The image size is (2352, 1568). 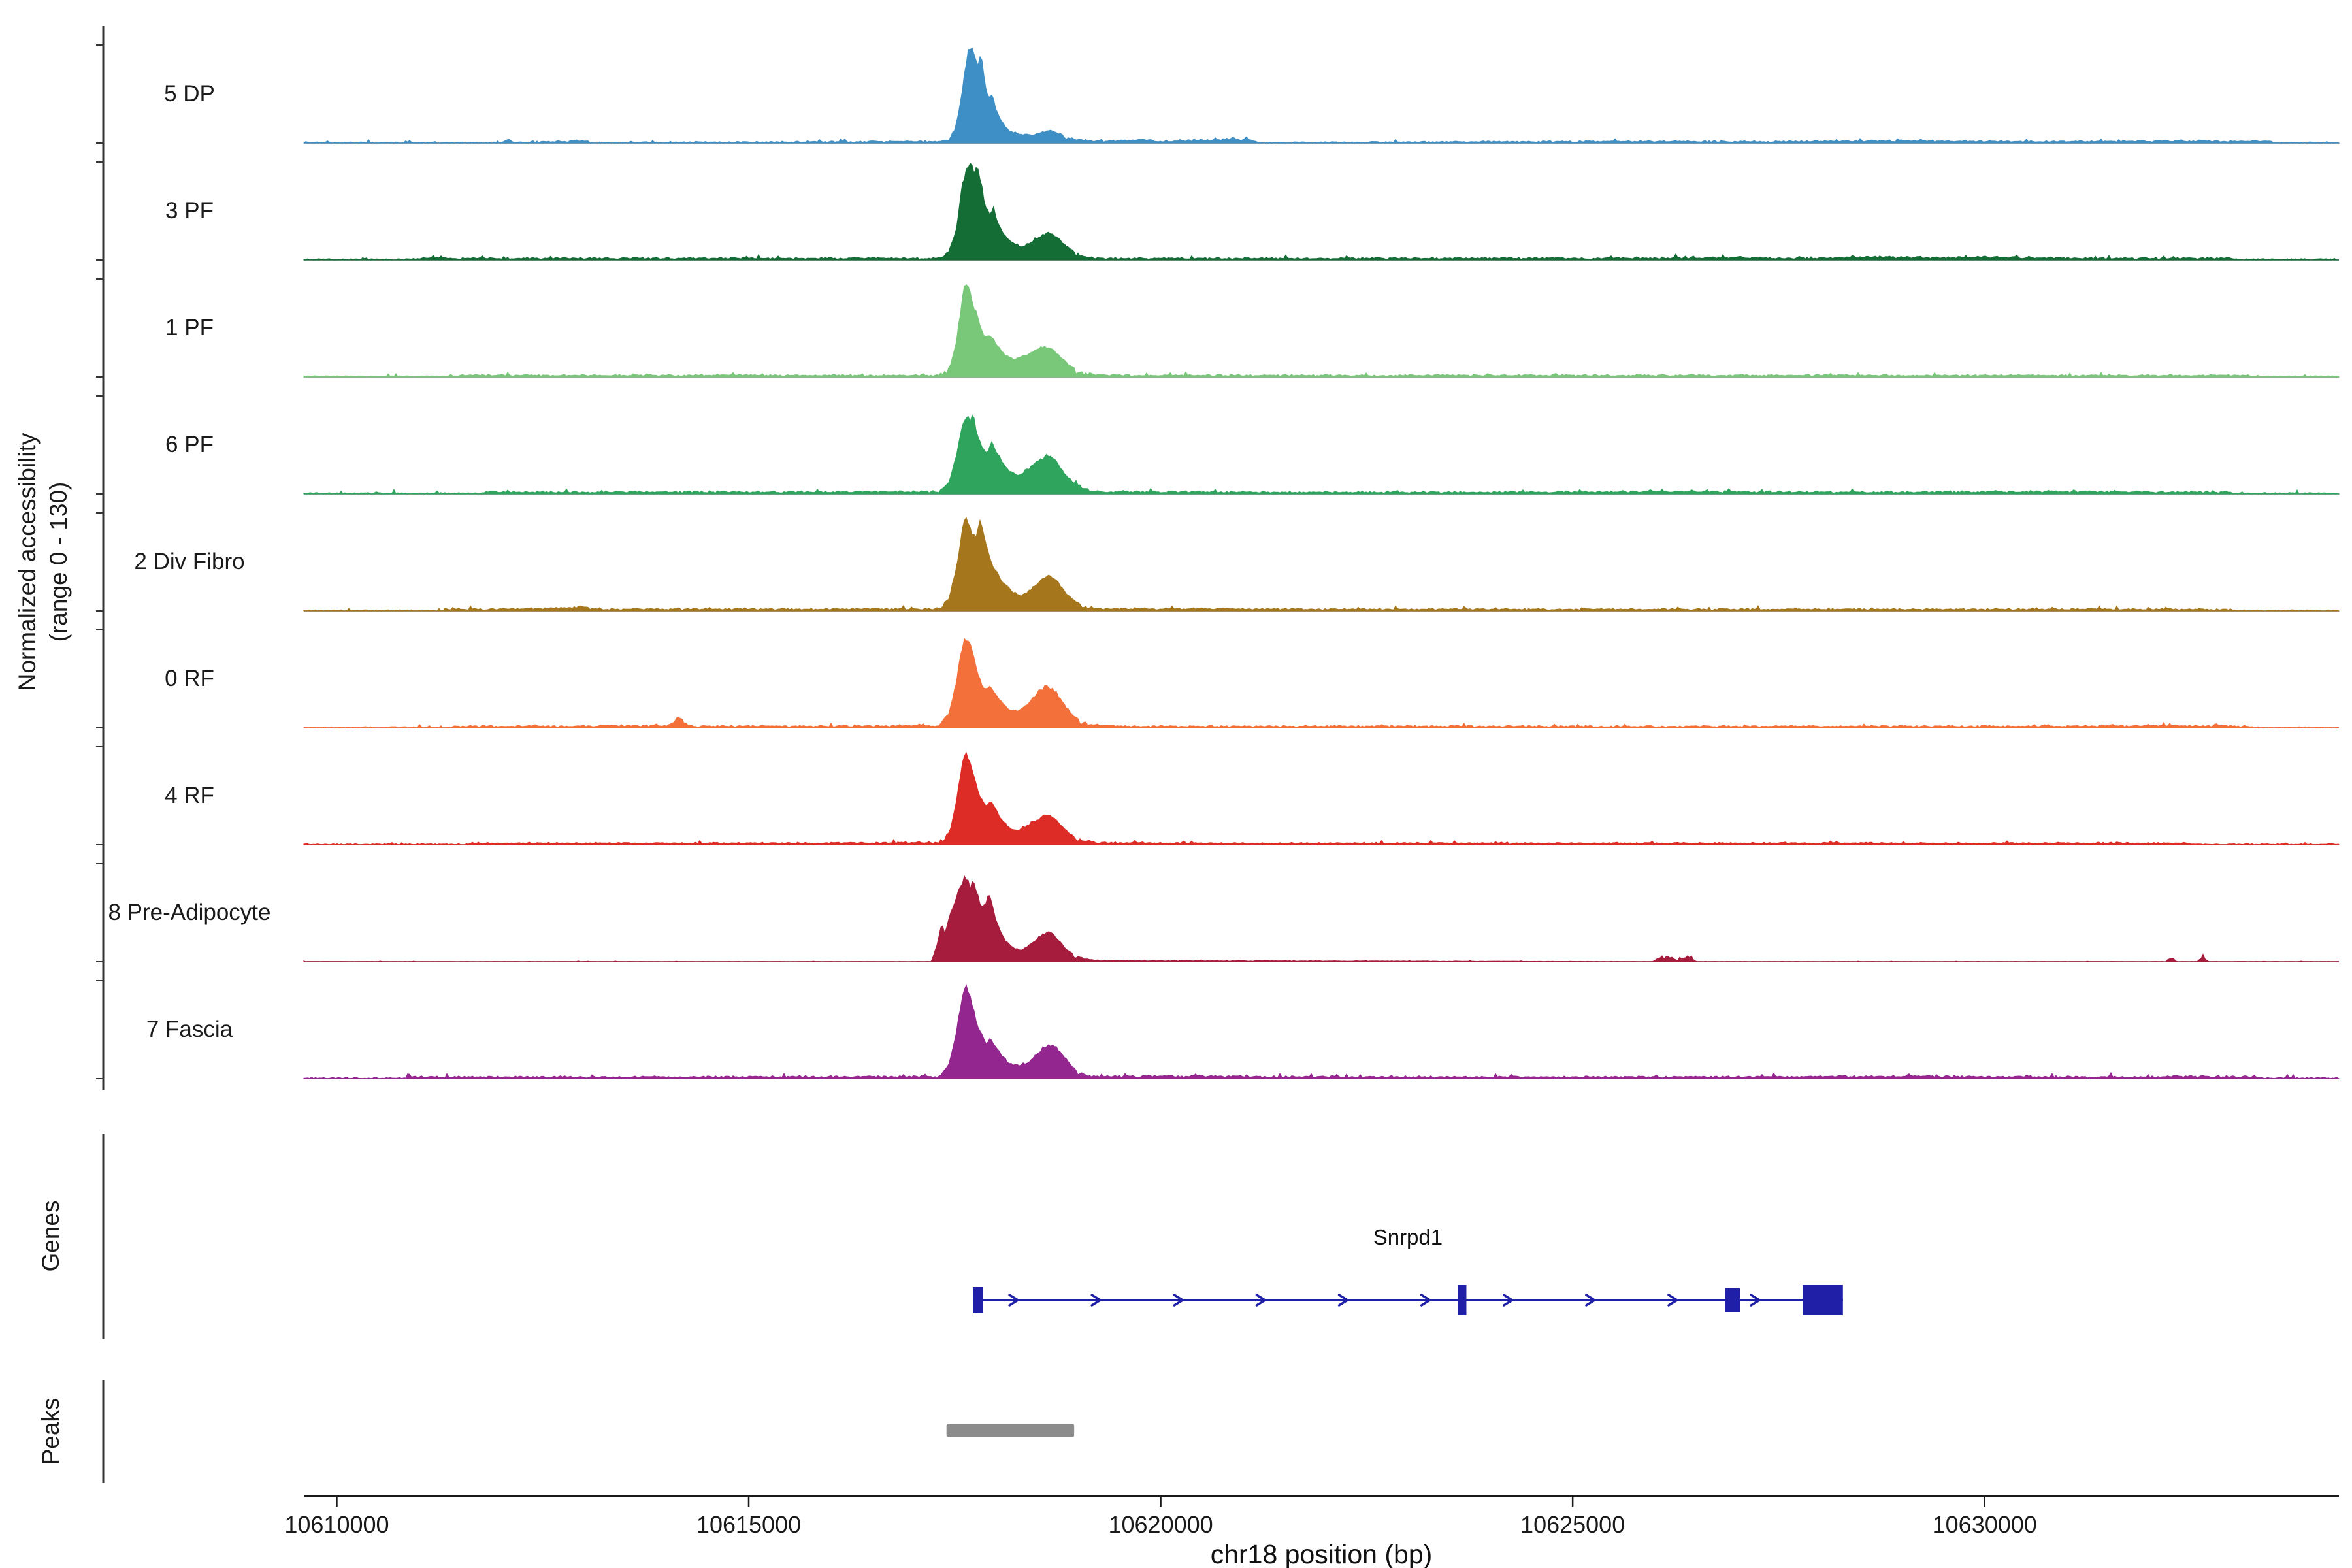 I want to click on track-label-2-div-fibro: 2 Div Fibro, so click(x=189, y=561).